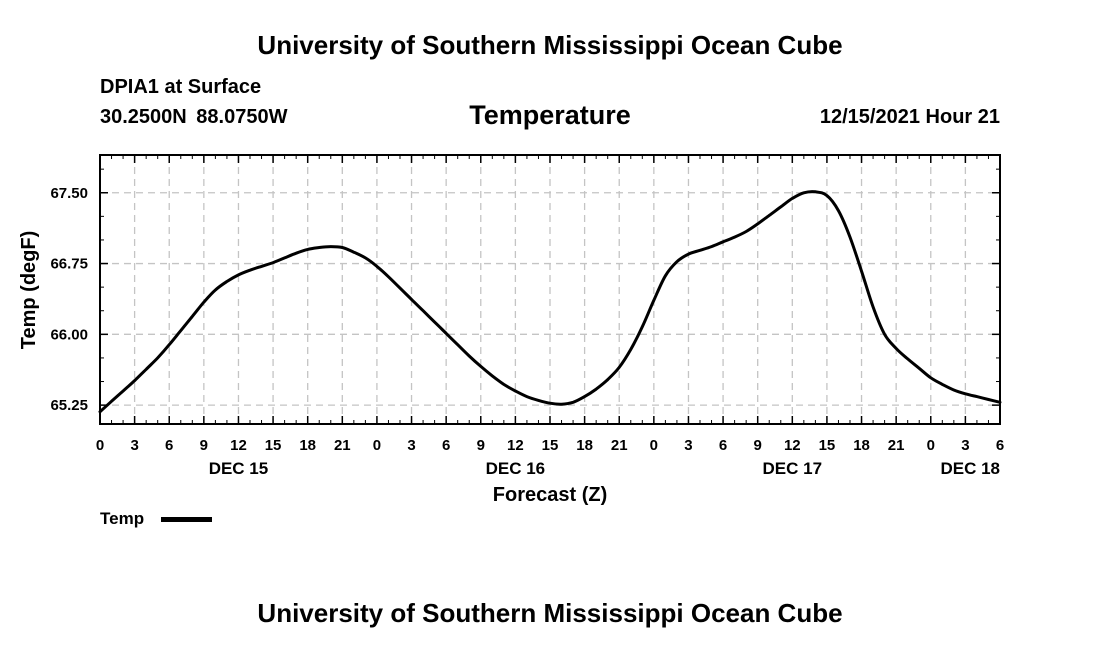 The image size is (1100, 650). I want to click on valid-time-label: 12/15/2021 Hour 21, so click(909, 117).